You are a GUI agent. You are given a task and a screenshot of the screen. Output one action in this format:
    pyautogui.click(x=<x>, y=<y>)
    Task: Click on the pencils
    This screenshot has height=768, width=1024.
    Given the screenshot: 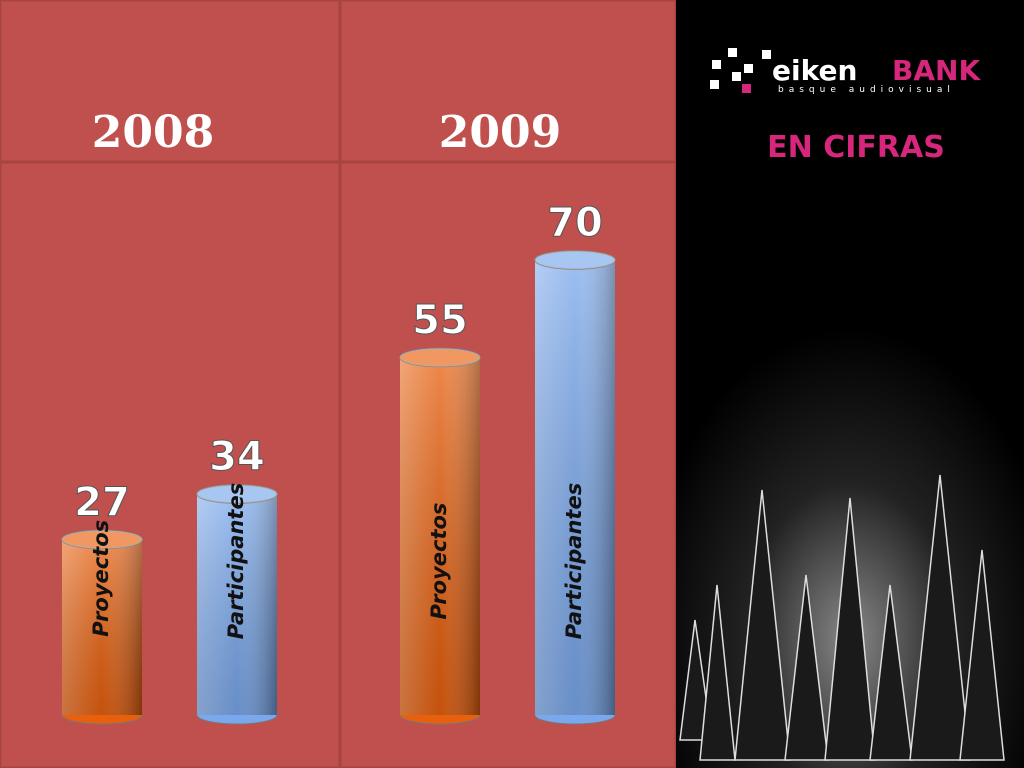 What is the action you would take?
    pyautogui.click(x=842, y=617)
    